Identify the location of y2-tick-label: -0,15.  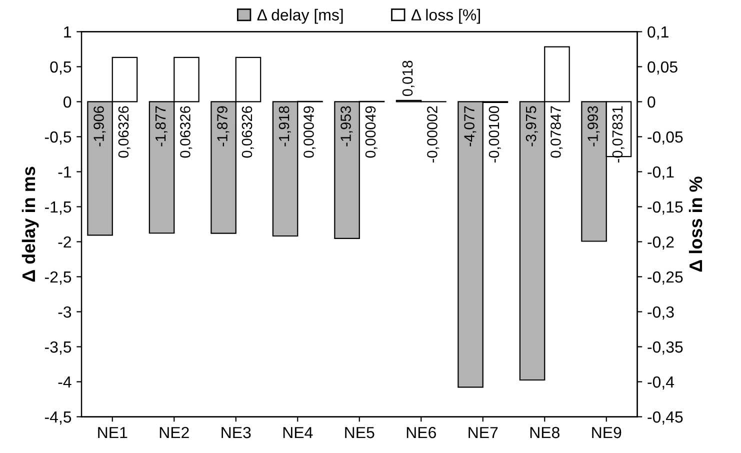
(665, 208).